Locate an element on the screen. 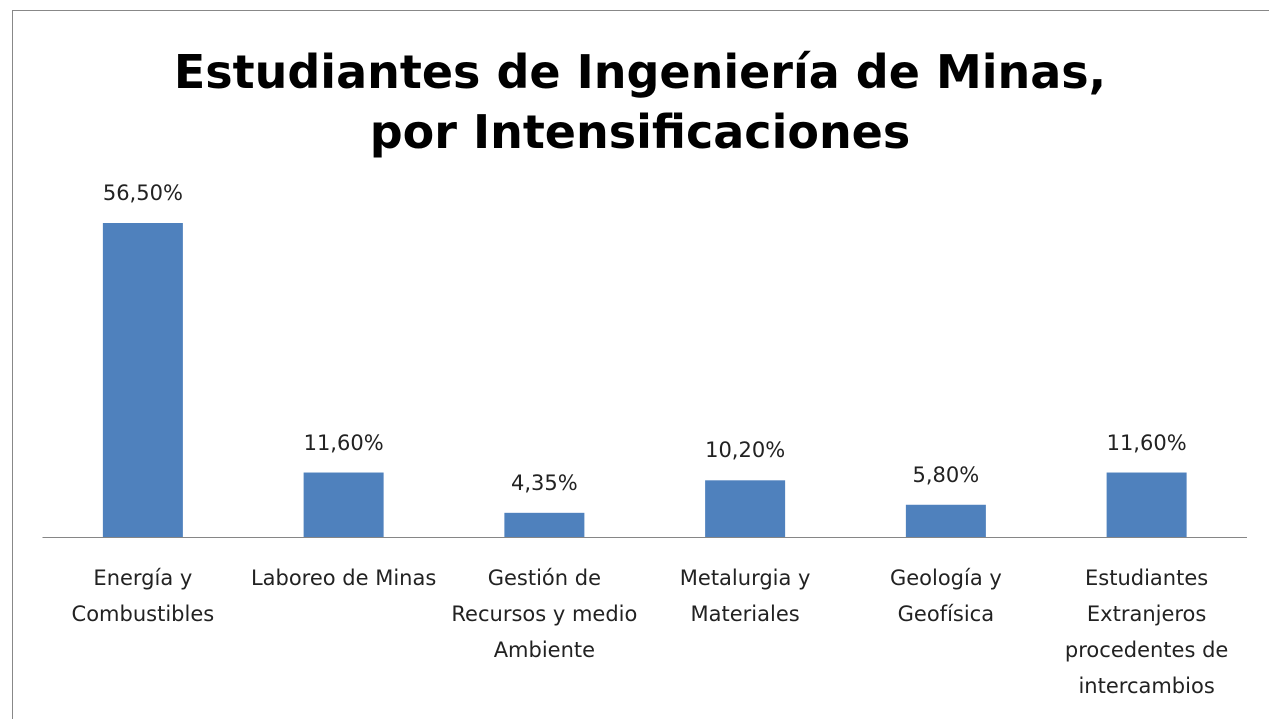 The image size is (1269, 719). data-label: 56,50% is located at coordinates (142, 193).